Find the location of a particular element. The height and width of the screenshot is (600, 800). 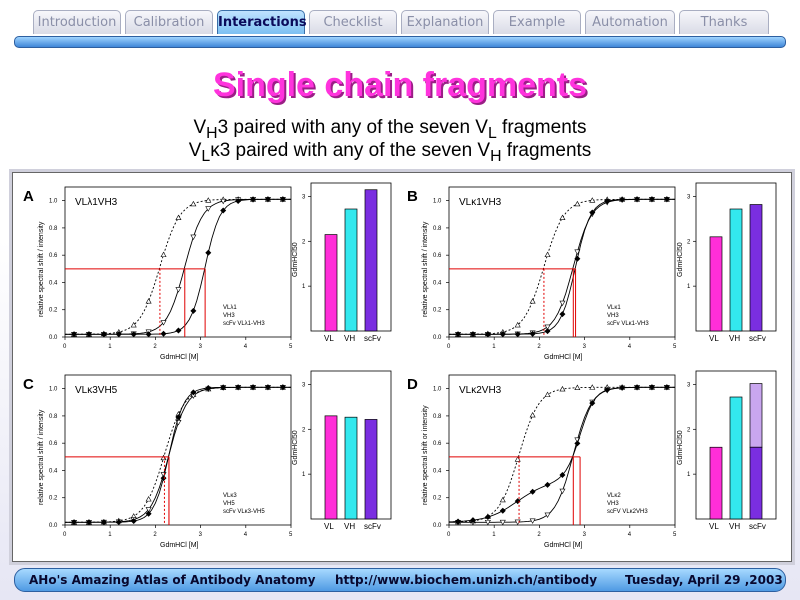

panel-b-ylabel: relative spectral shift / intensity is located at coordinates (425, 269).